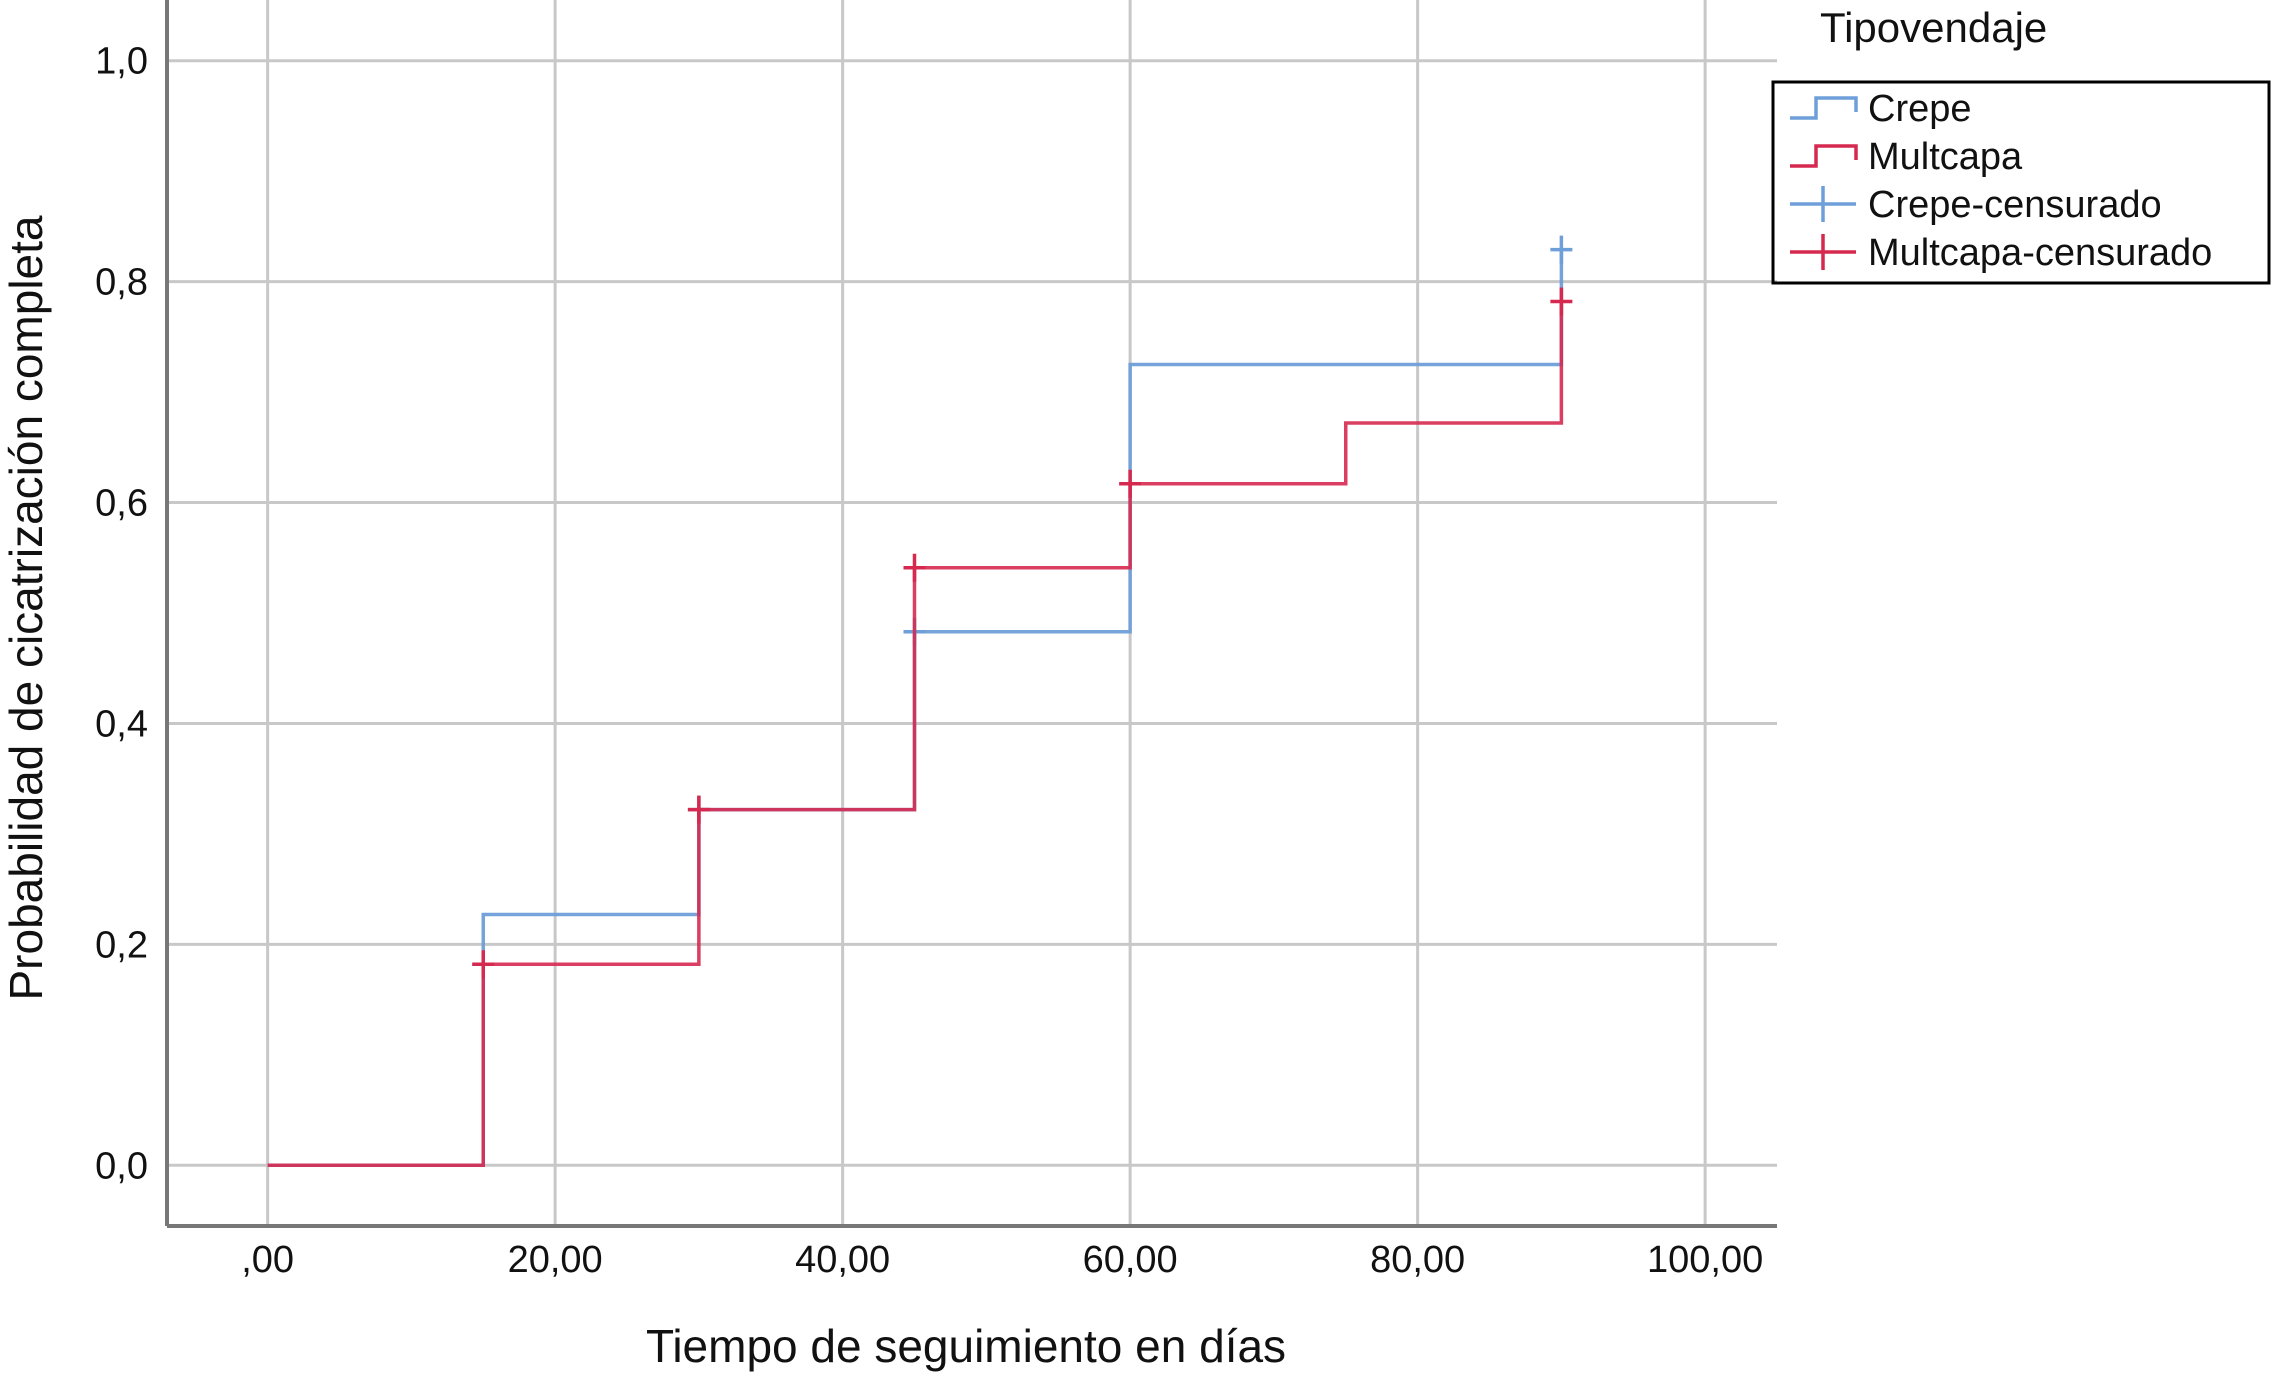 The width and height of the screenshot is (2273, 1378). Describe the element at coordinates (1705, 1260) in the screenshot. I see `x-tick-label: 100,00` at that location.